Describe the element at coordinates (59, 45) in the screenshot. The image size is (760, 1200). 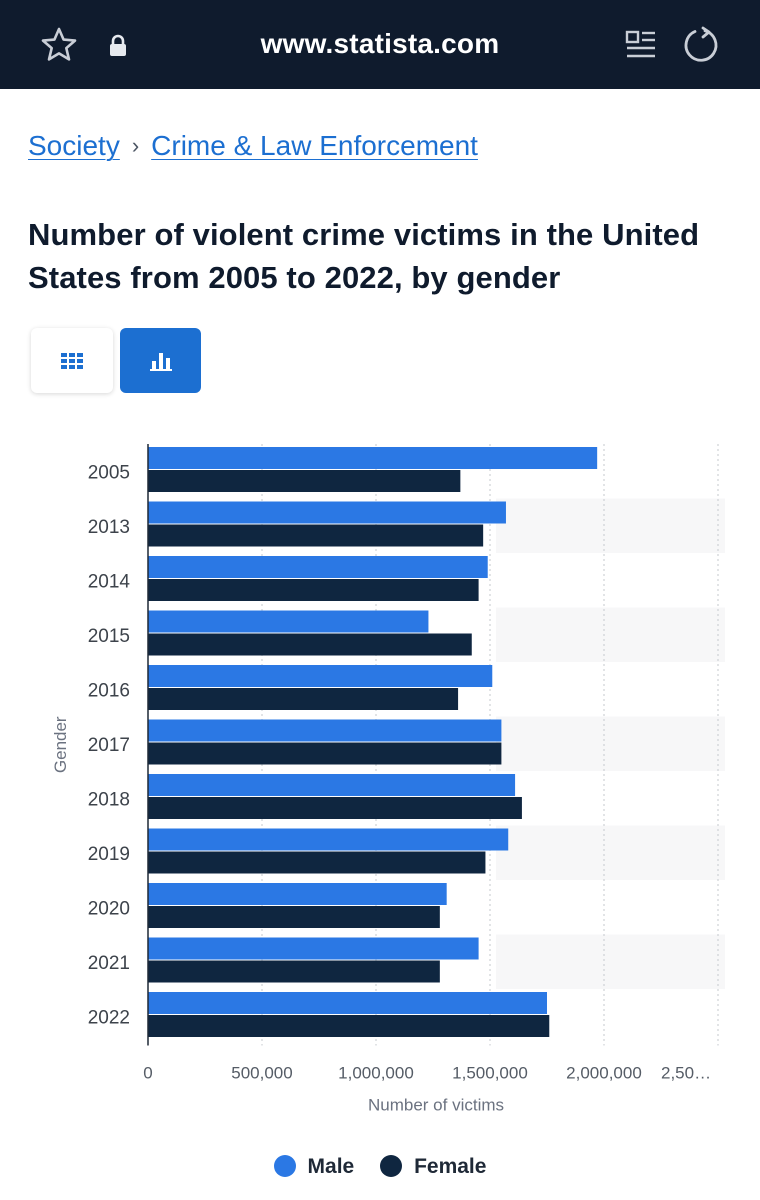
I see `star-icon` at that location.